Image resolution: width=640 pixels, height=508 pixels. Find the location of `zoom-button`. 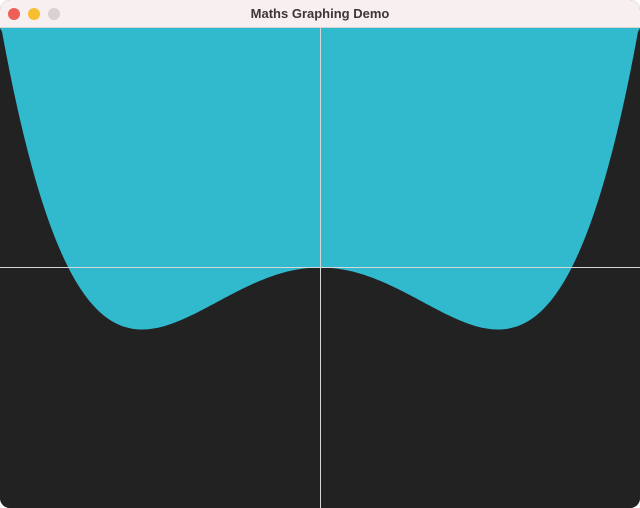

zoom-button is located at coordinates (54, 14).